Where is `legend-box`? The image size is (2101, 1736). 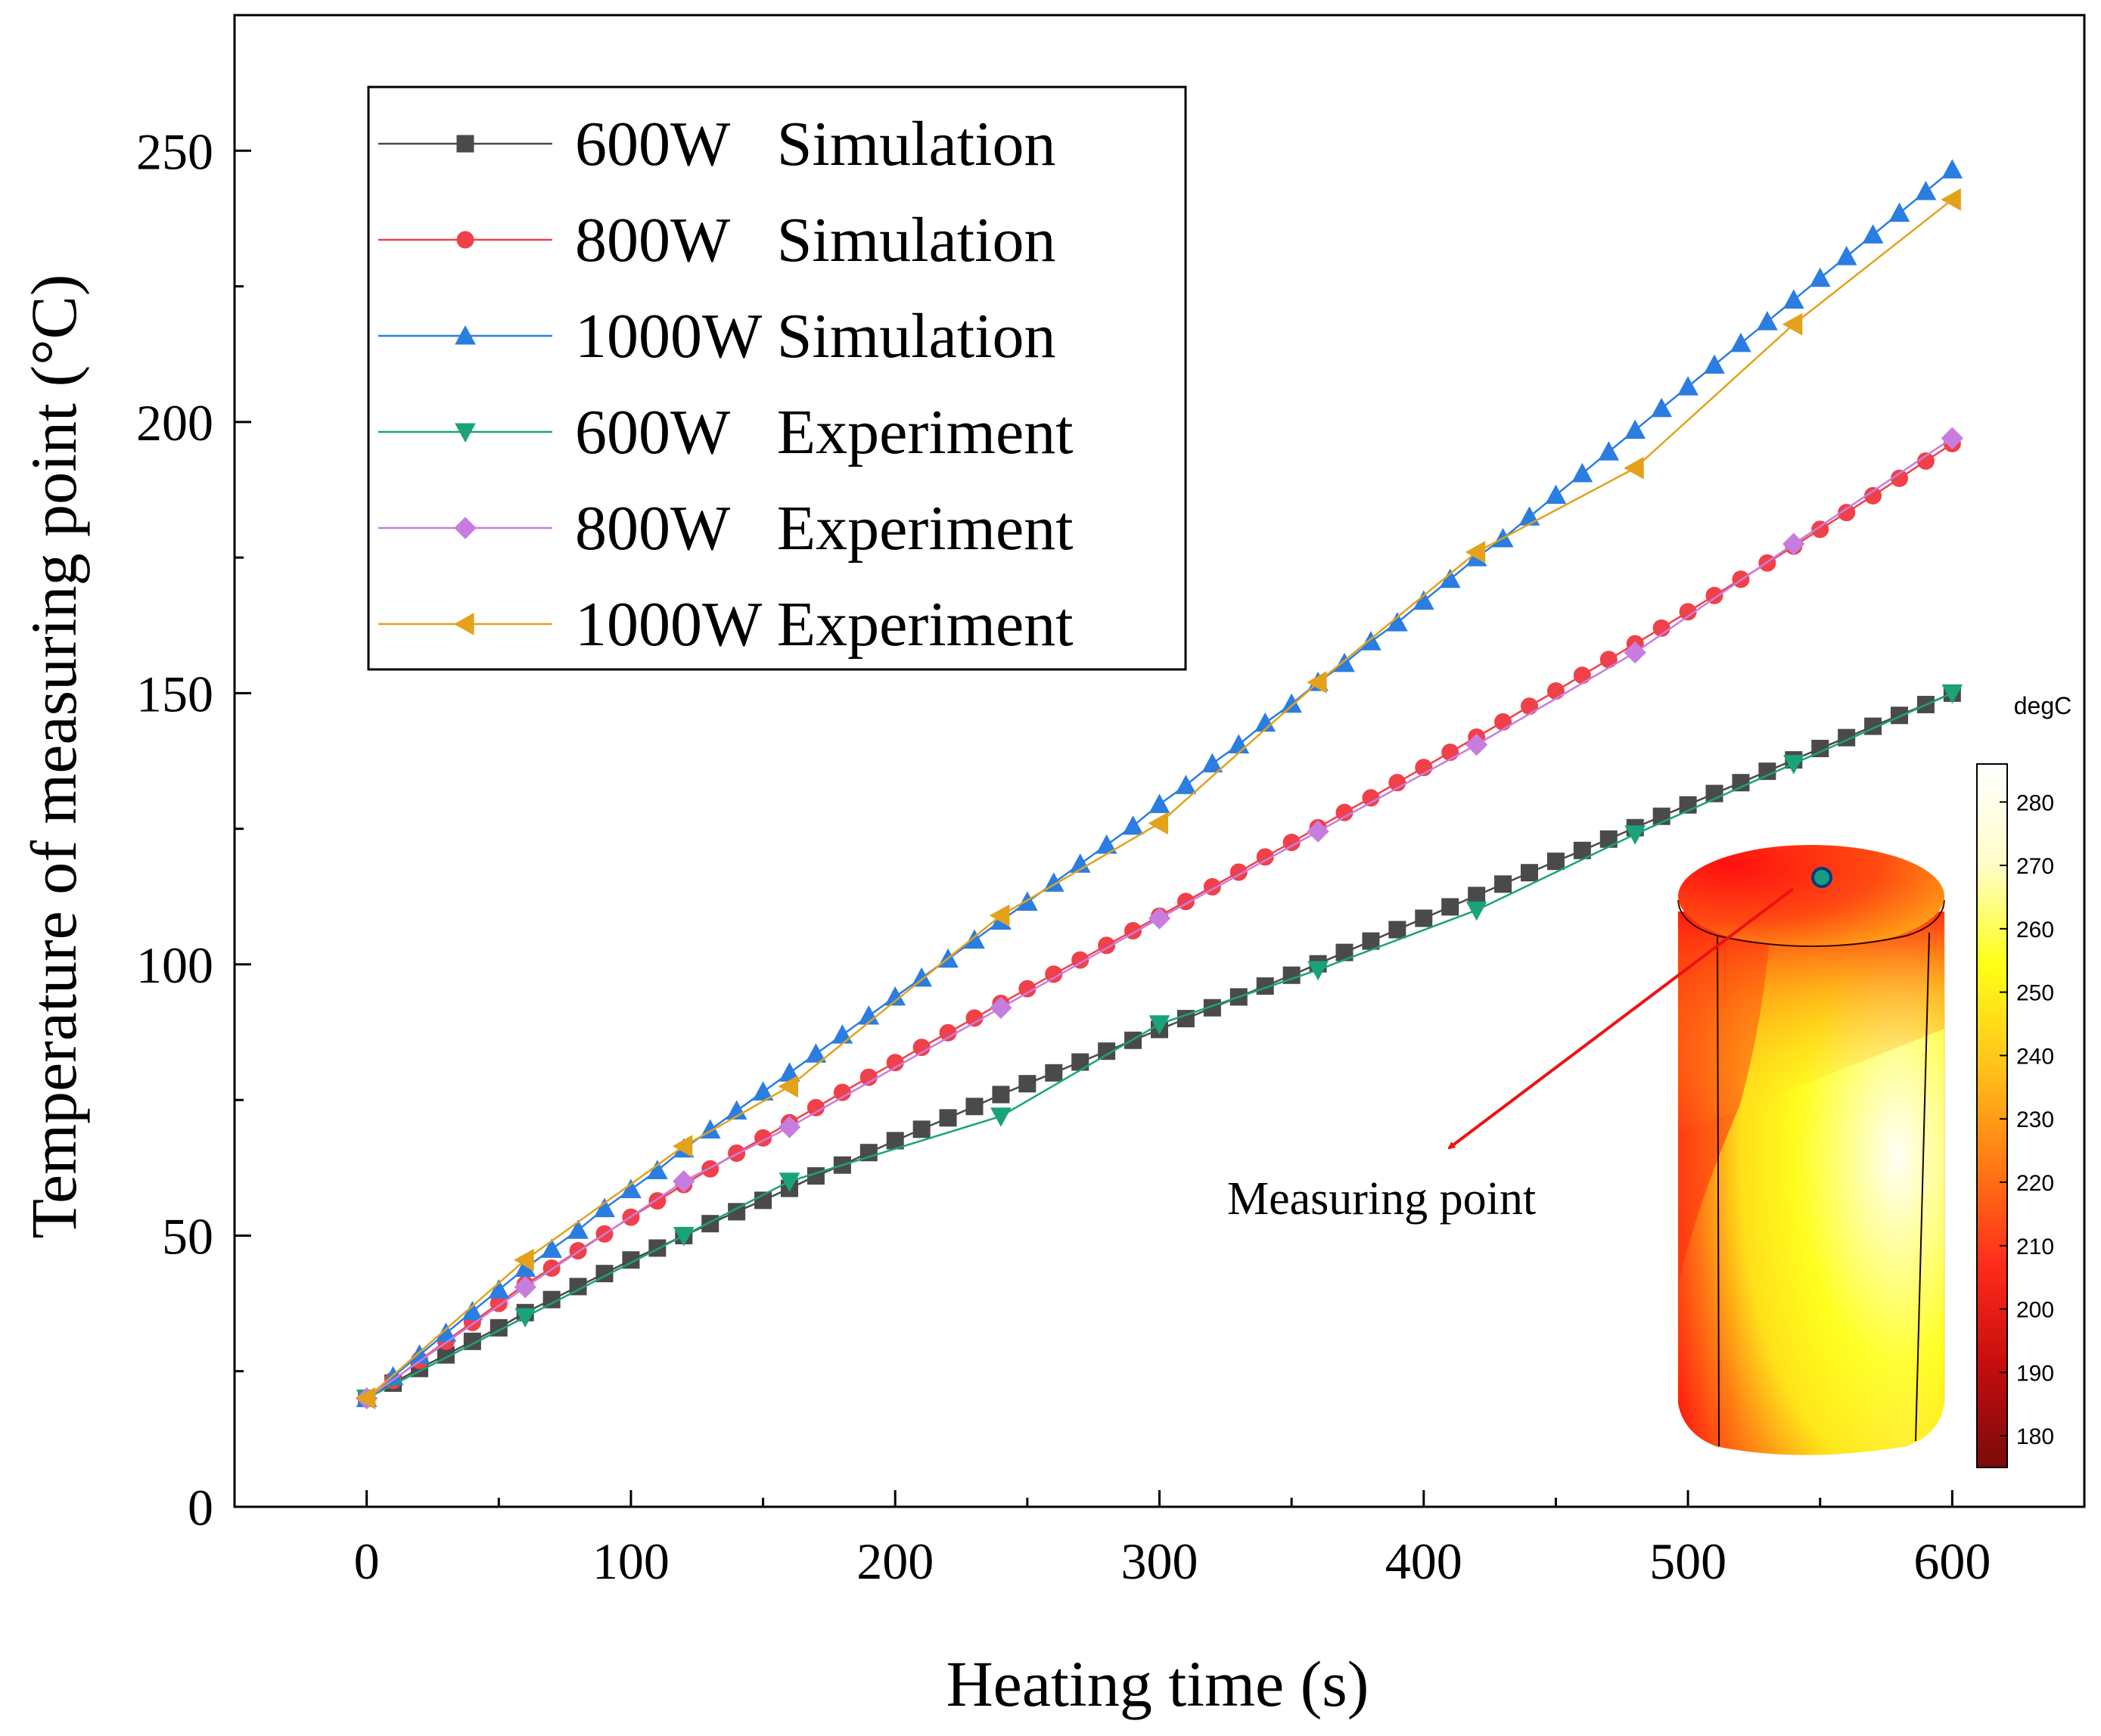 legend-box is located at coordinates (777, 378).